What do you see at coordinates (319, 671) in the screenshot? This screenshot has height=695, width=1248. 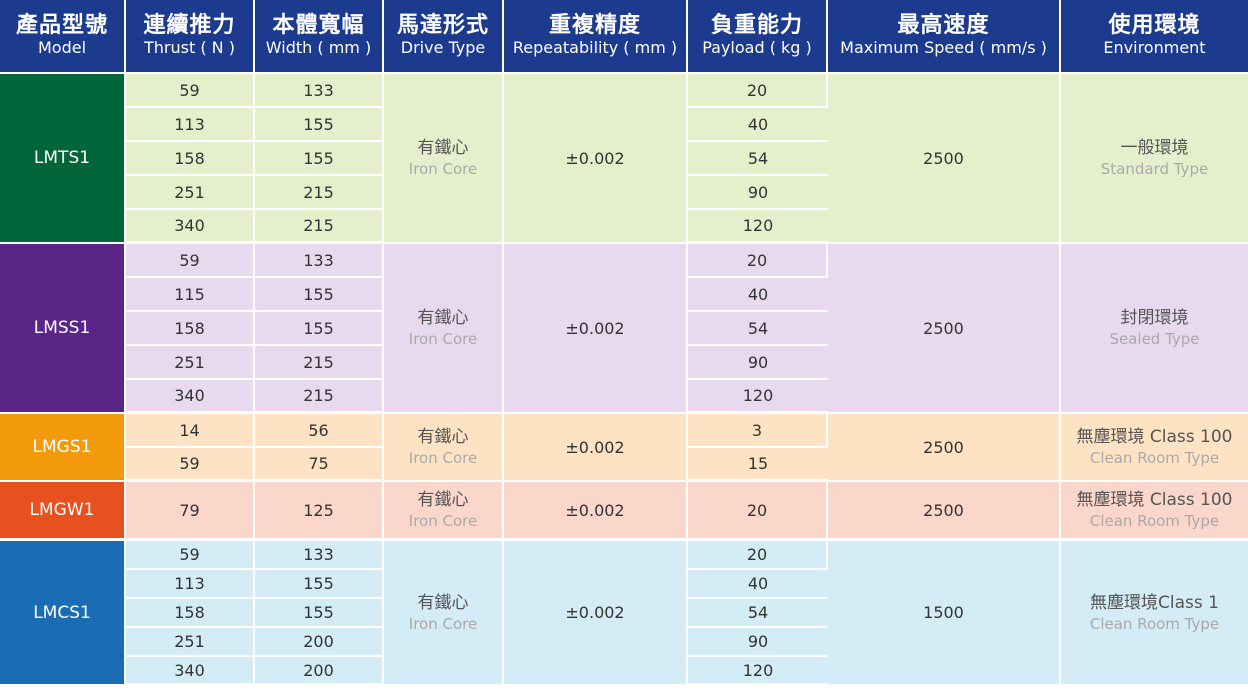 I see `width-cell: 200` at bounding box center [319, 671].